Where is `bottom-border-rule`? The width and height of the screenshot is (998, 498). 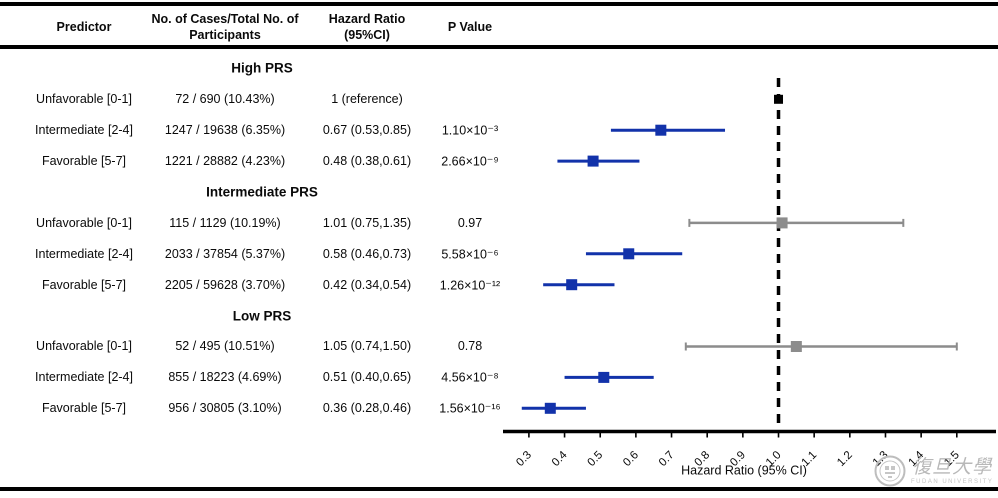
bottom-border-rule is located at coordinates (499, 489).